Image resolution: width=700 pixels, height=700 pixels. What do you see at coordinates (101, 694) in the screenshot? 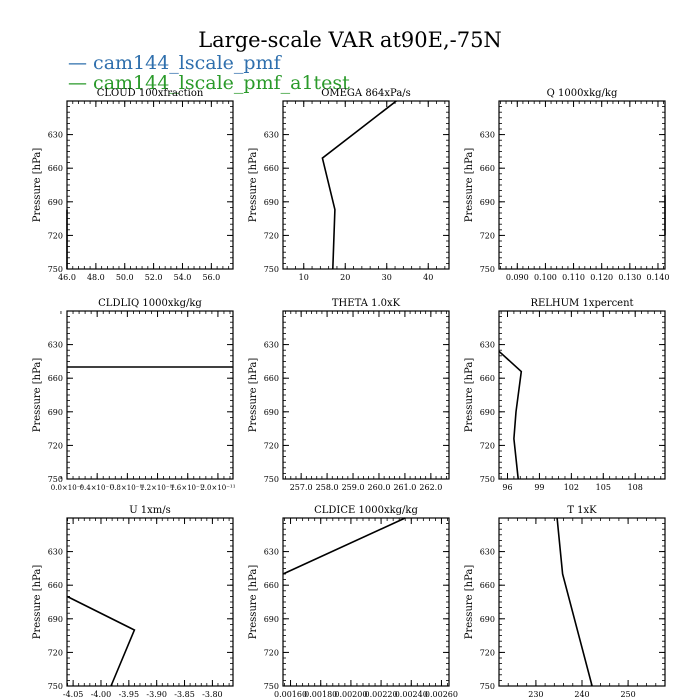
I see `x-tick-label: -4.00` at bounding box center [101, 694].